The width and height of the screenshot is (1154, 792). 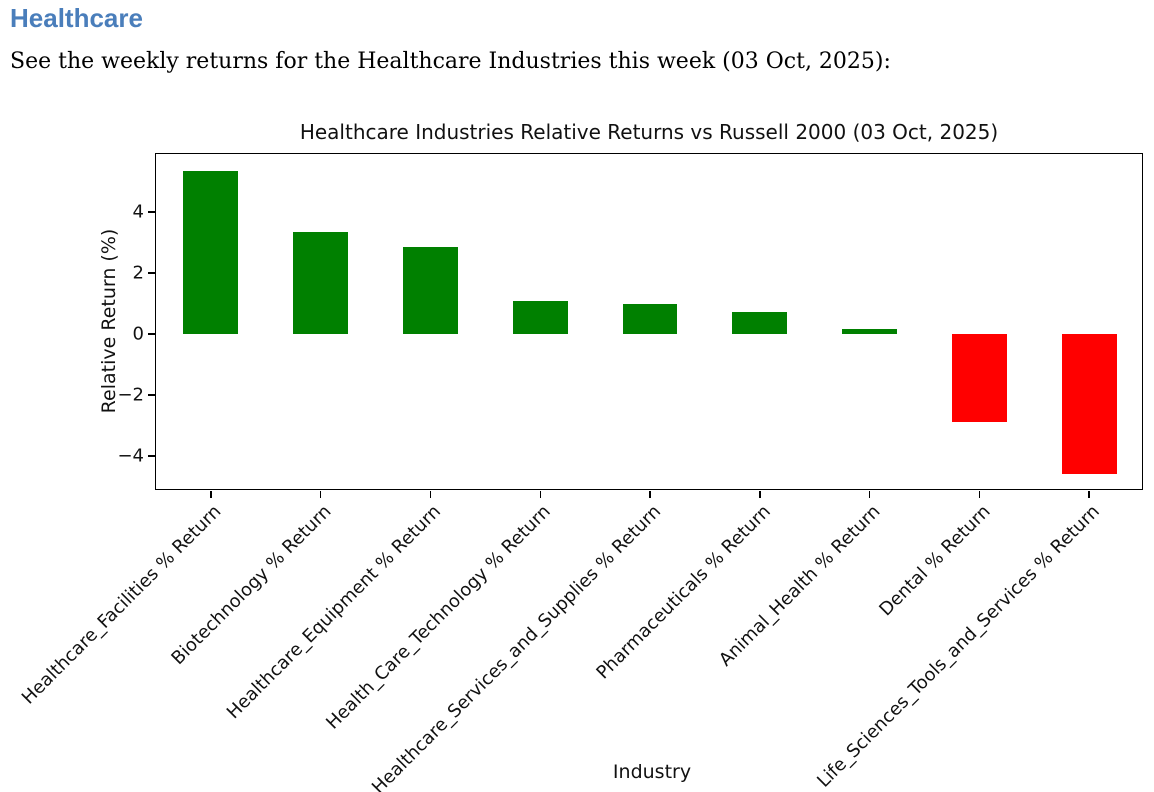 I want to click on x-tick-label: Health_Care_Technology % Return, so click(x=439, y=617).